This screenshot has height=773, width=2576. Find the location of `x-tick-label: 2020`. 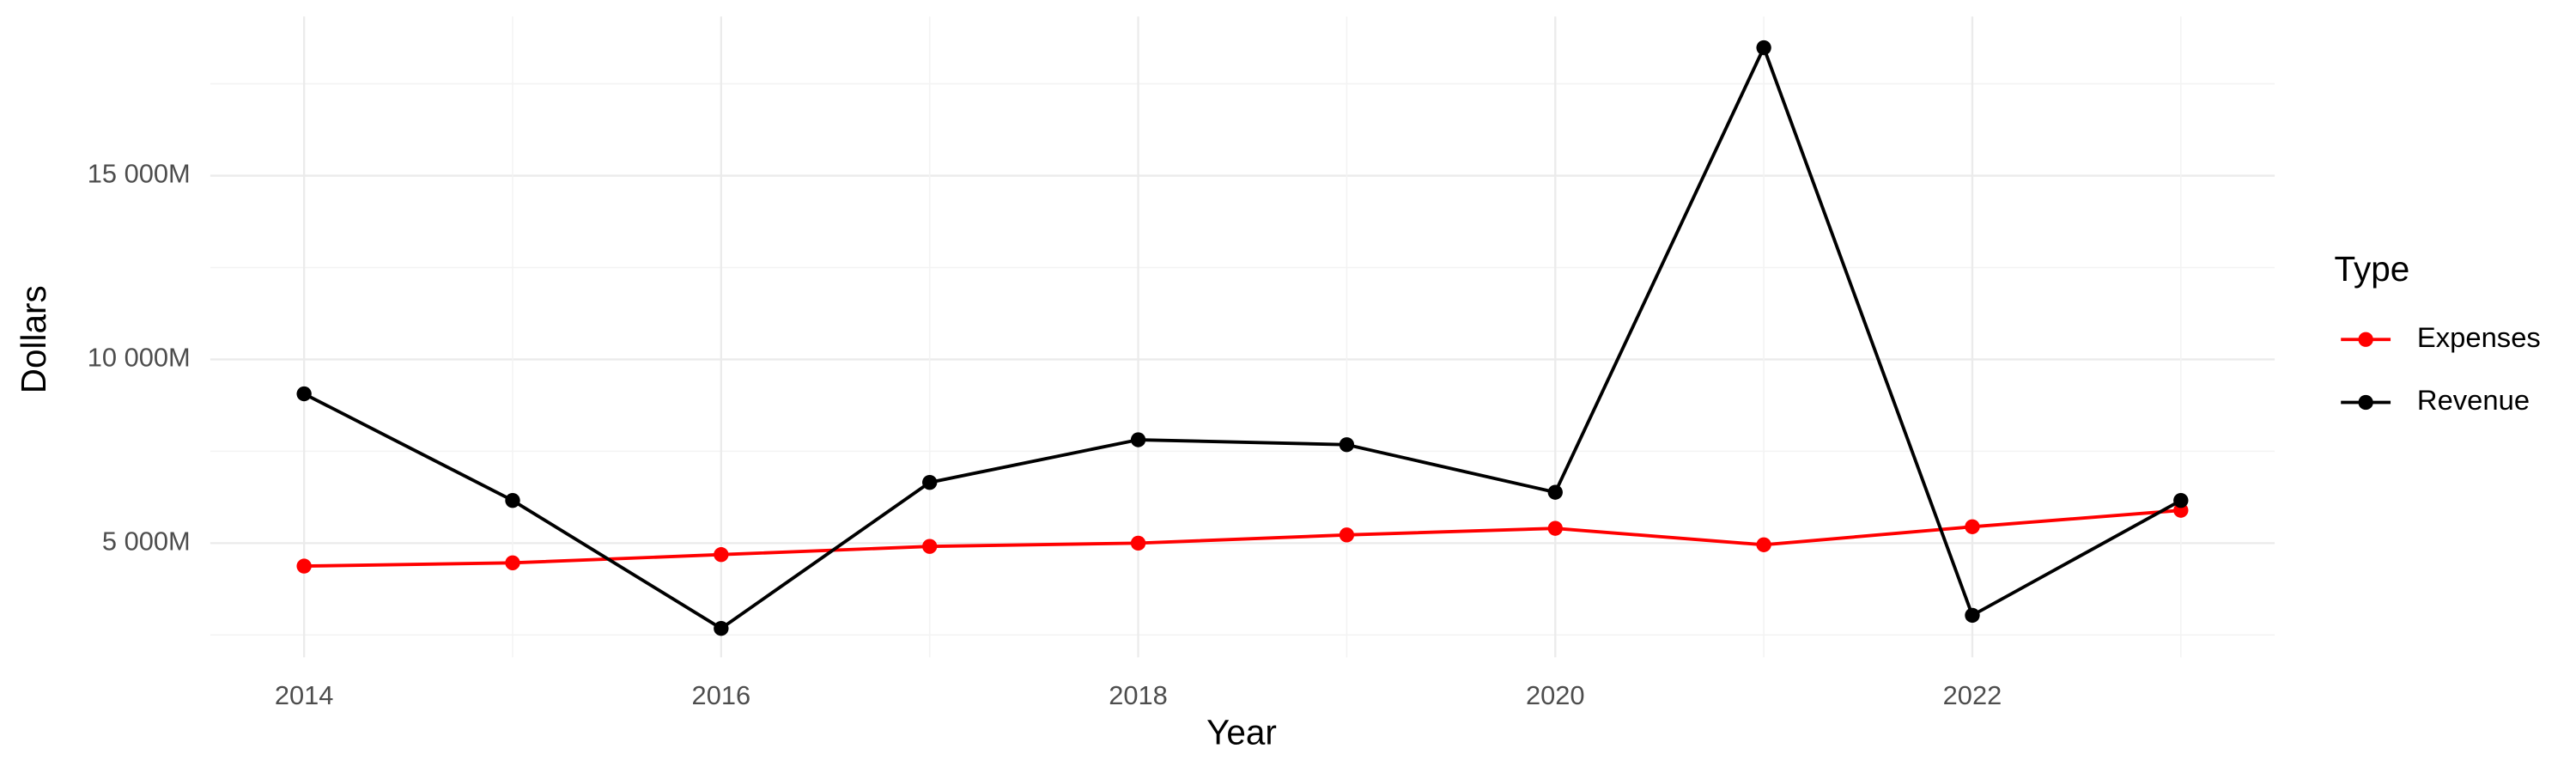

x-tick-label: 2020 is located at coordinates (1555, 695).